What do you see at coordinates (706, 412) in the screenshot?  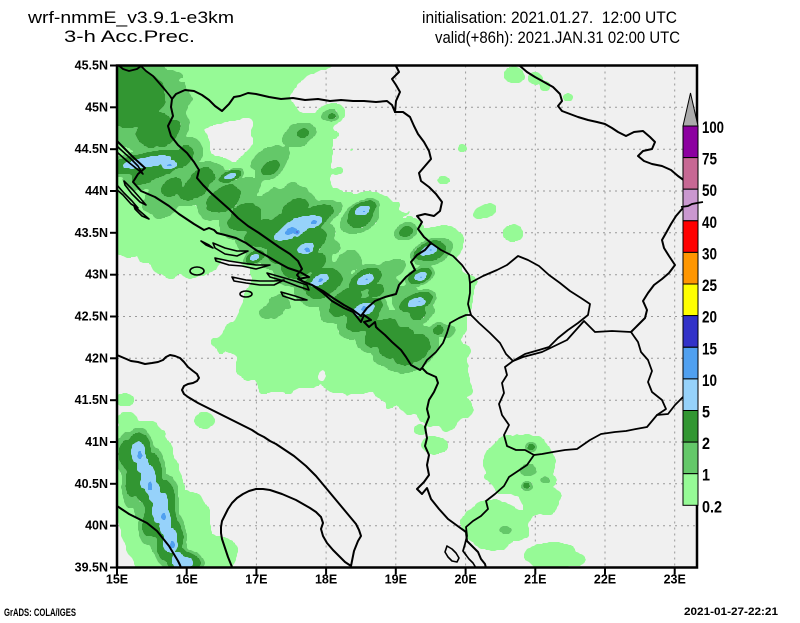 I see `svg-text: 5` at bounding box center [706, 412].